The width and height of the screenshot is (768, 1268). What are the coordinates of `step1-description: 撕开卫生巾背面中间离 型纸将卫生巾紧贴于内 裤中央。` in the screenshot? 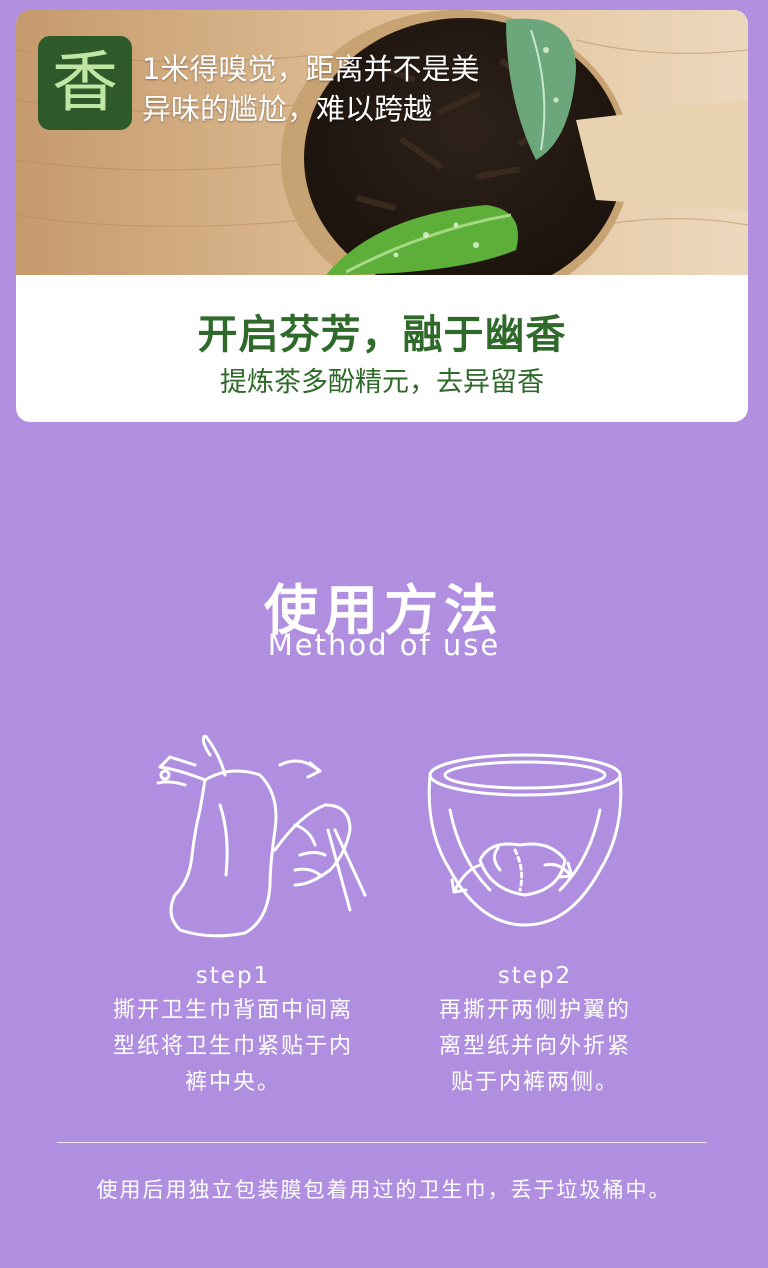 It's located at (233, 1047).